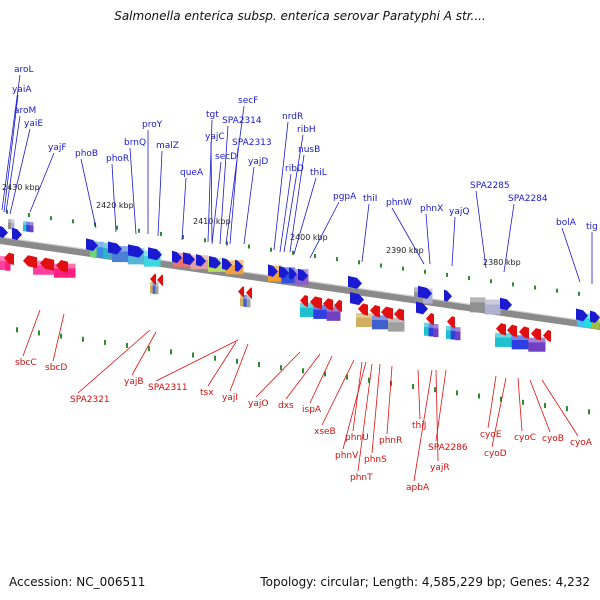 This screenshot has height=600, width=600. What do you see at coordinates (459, 212) in the screenshot?
I see `gene-label-yajQ: yajQ` at bounding box center [459, 212].